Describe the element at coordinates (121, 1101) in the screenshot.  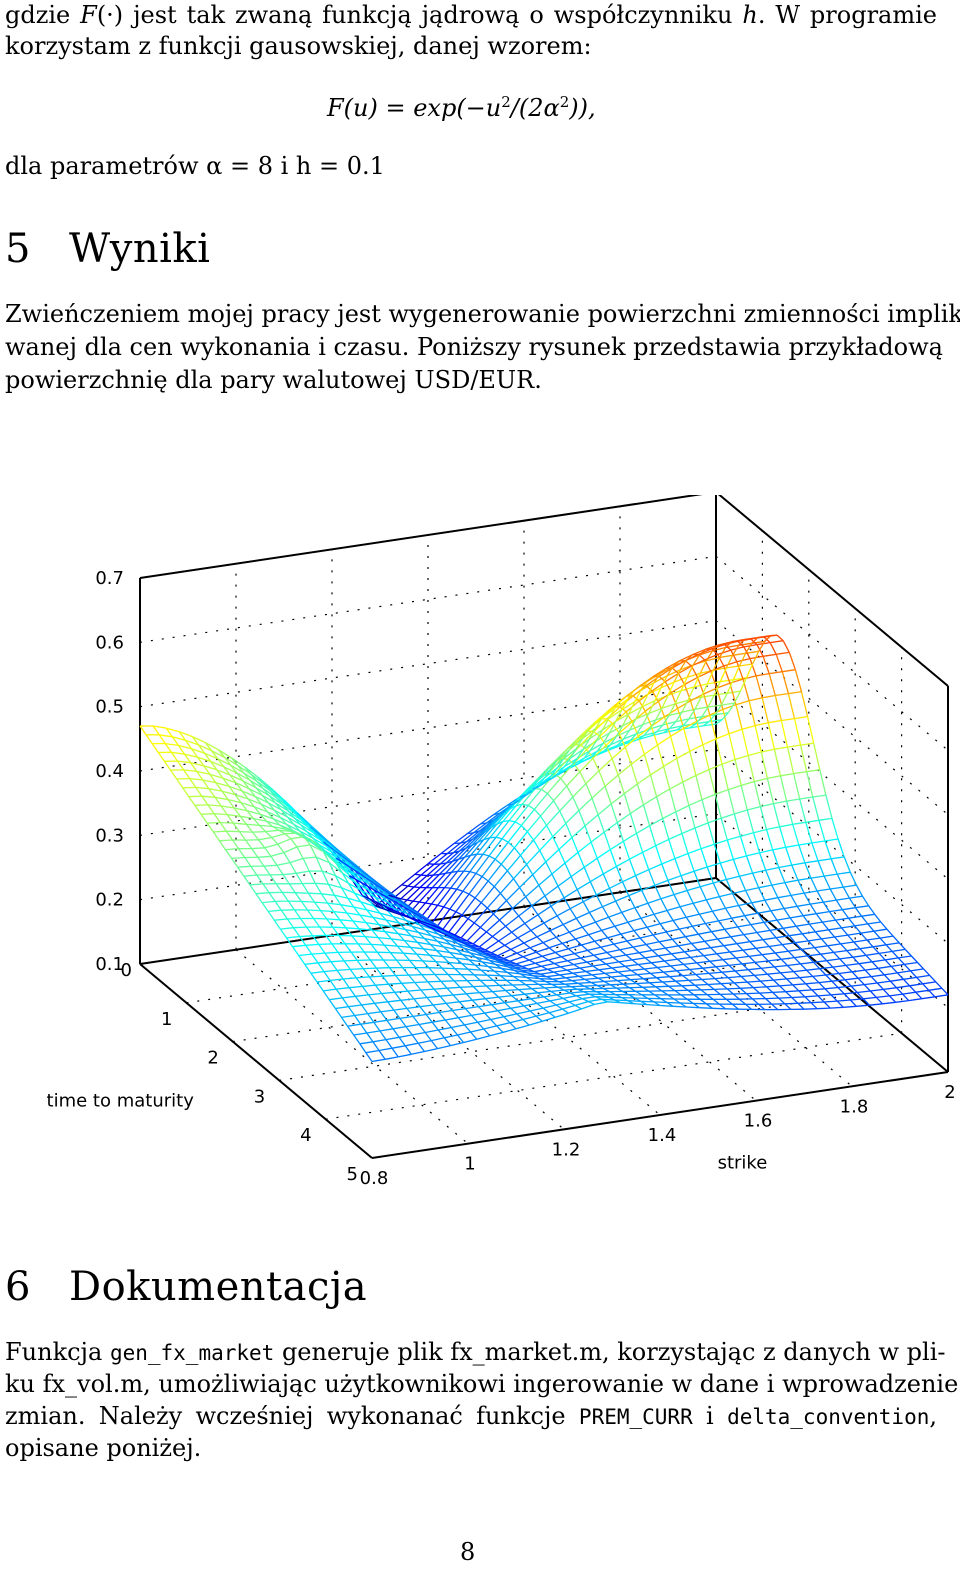
I see `y-axis-label: time to maturity` at that location.